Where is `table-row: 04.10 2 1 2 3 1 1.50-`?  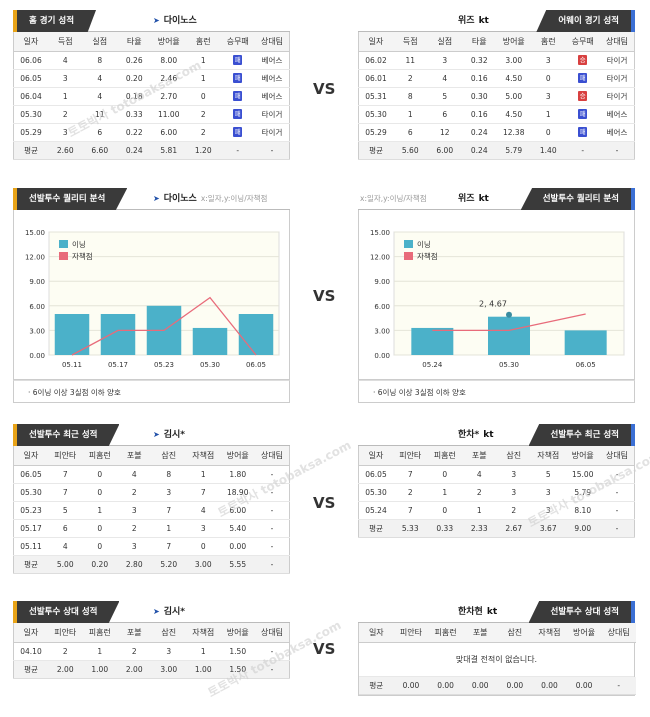
table-row: 04.10 2 1 2 3 1 1.50- is located at coordinates (151, 651).